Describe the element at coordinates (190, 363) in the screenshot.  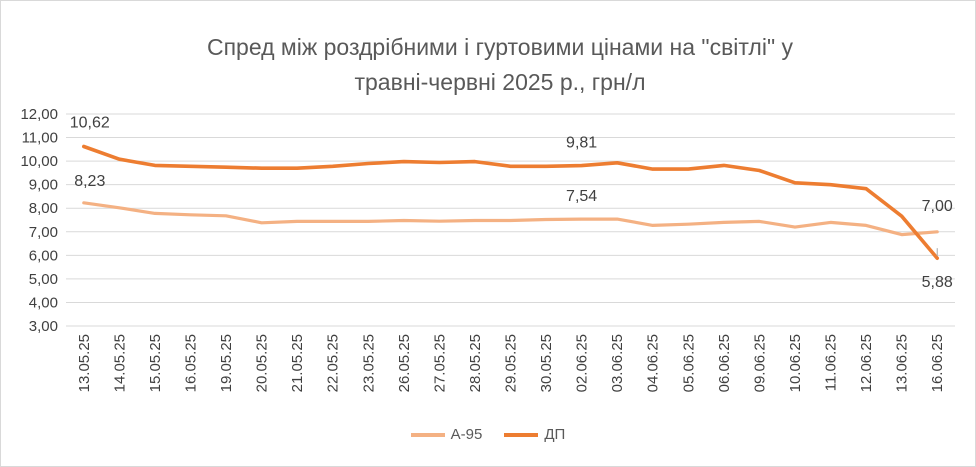
I see `x-tick-label: 16.05.25` at that location.